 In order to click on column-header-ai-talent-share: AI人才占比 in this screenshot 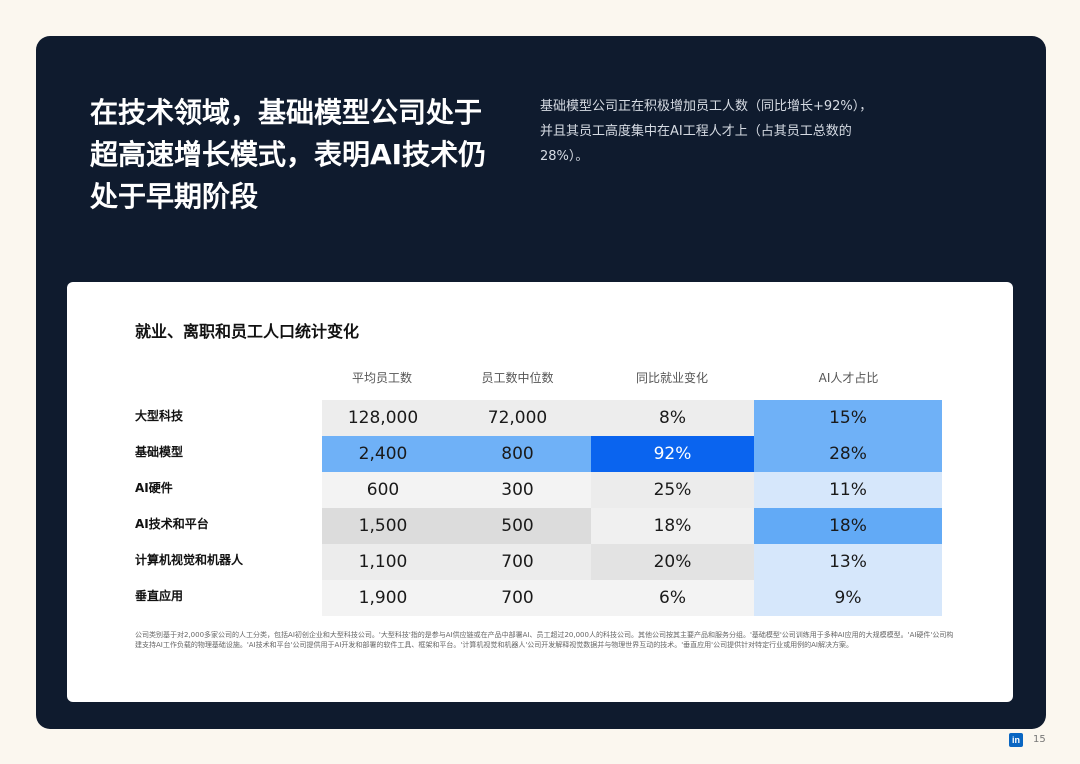, I will do `click(848, 378)`.